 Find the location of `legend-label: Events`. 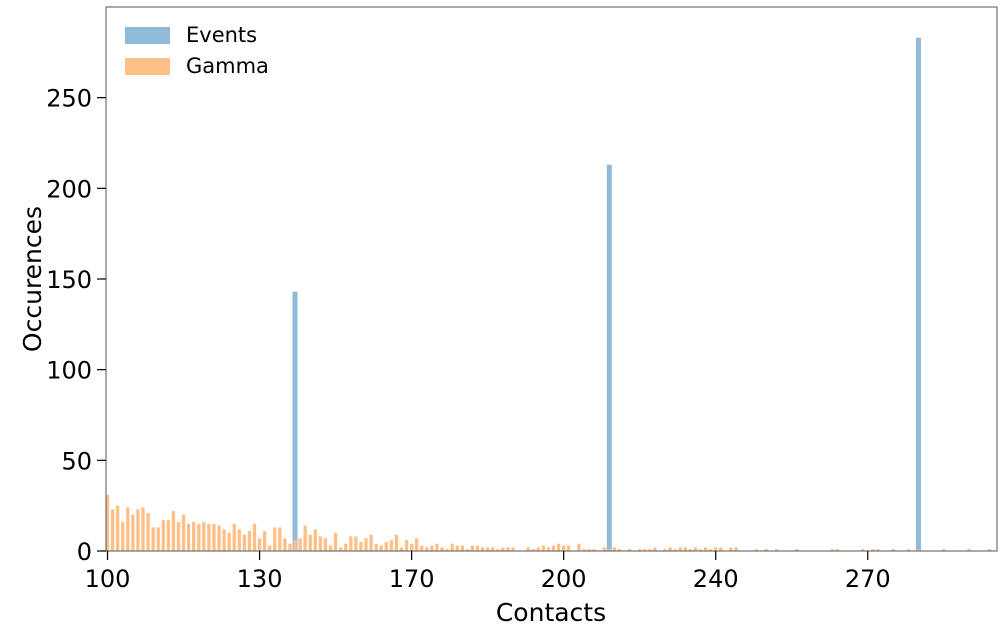

legend-label: Events is located at coordinates (221, 35).